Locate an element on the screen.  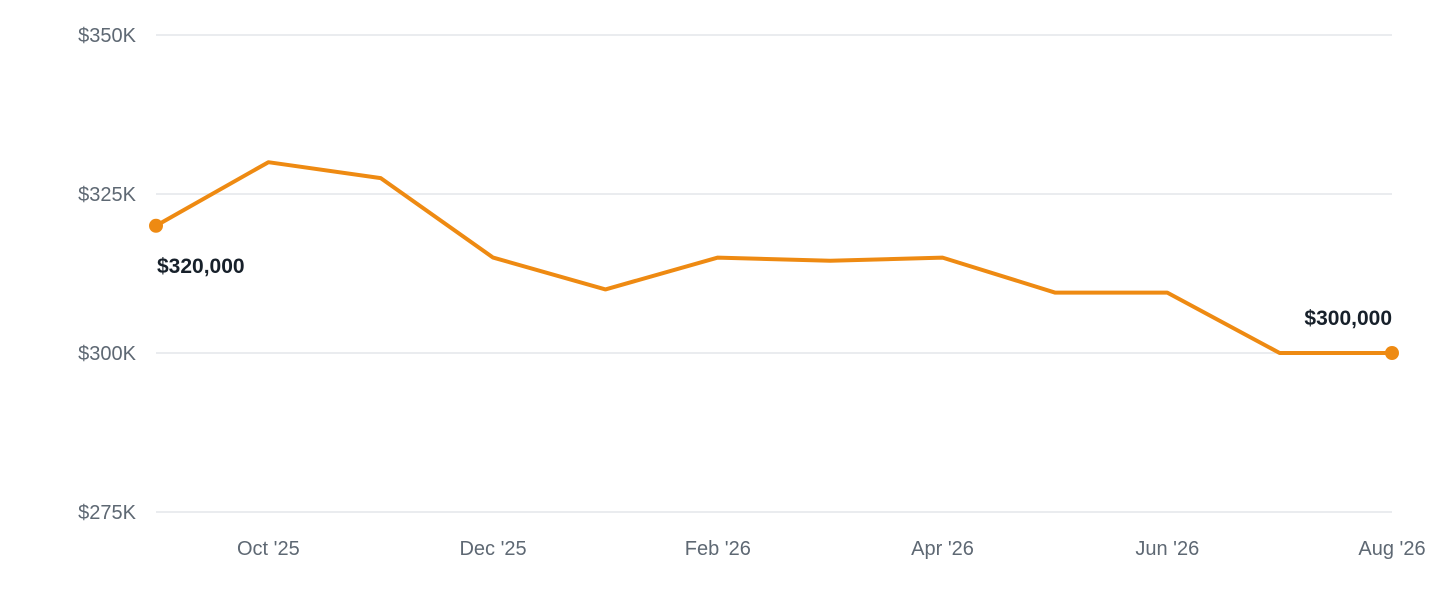
data-label: $320,000 is located at coordinates (201, 266).